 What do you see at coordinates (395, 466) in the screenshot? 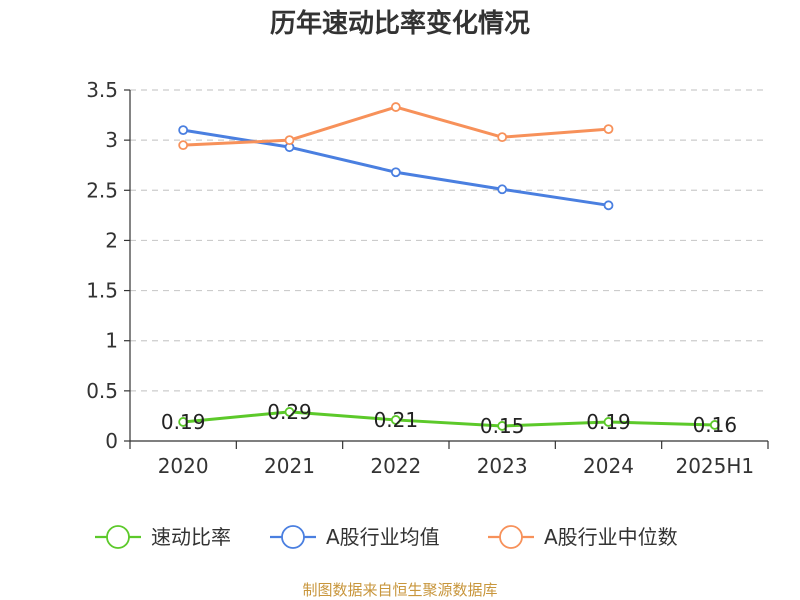
I see `x-tick-label: 2022` at bounding box center [395, 466].